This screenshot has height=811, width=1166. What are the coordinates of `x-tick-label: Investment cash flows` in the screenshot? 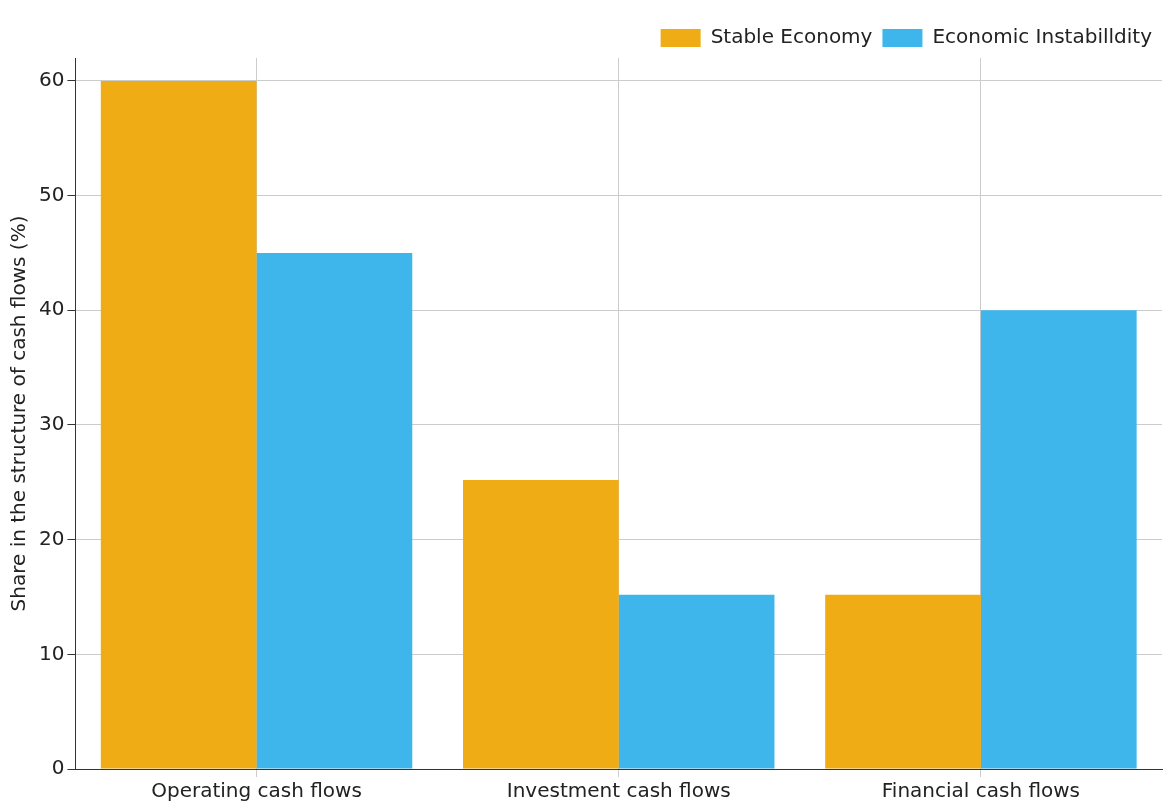 It's located at (618, 790).